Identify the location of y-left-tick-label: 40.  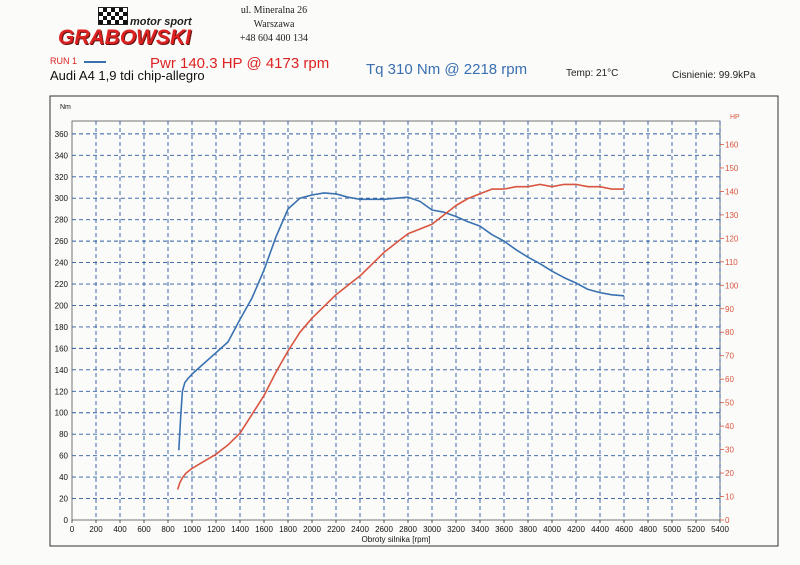
(63, 477).